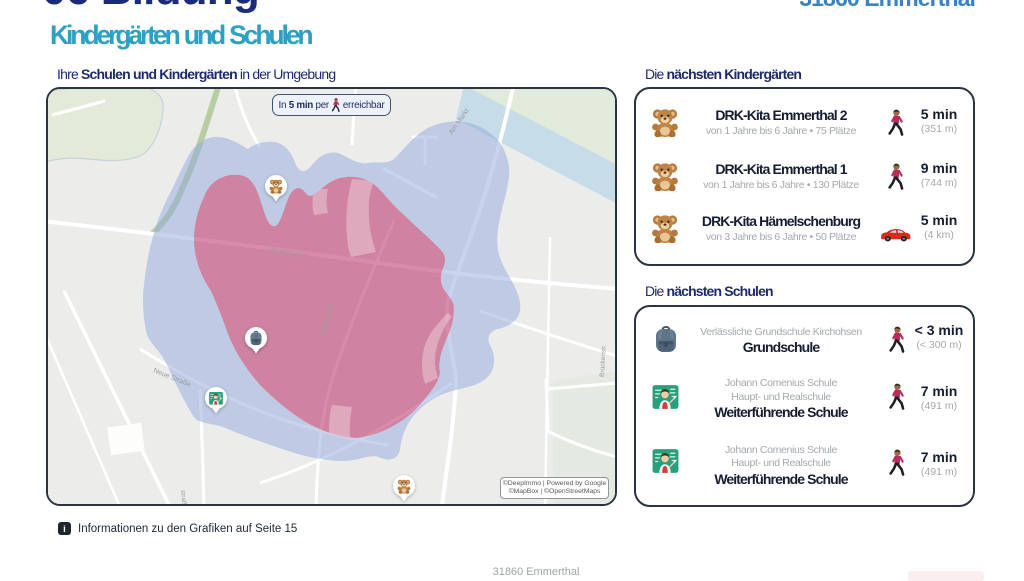 The image size is (1024, 581). I want to click on svg-text: Hauptstraße, so click(287, 253).